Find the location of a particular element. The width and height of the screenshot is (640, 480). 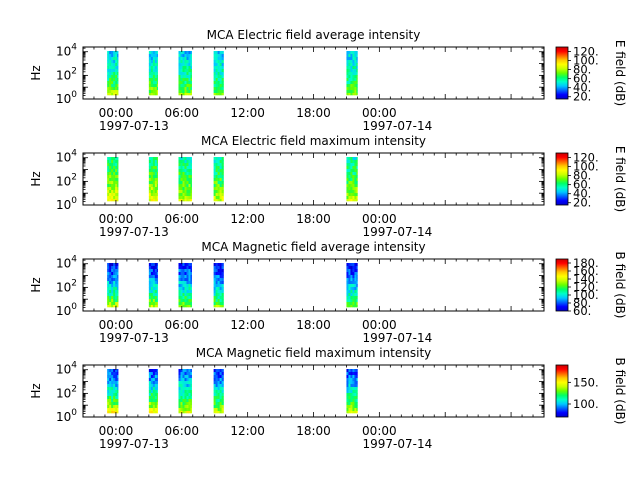

colorbar-tick-label: 140. is located at coordinates (586, 279).